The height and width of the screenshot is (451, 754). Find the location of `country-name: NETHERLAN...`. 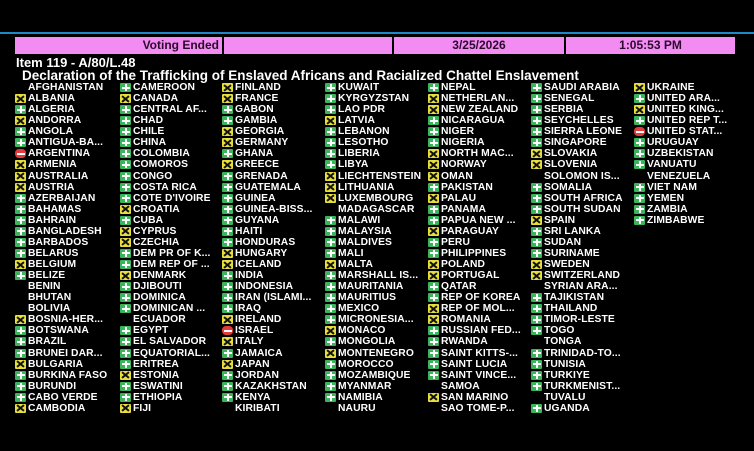

country-name: NETHERLAN... is located at coordinates (478, 99).